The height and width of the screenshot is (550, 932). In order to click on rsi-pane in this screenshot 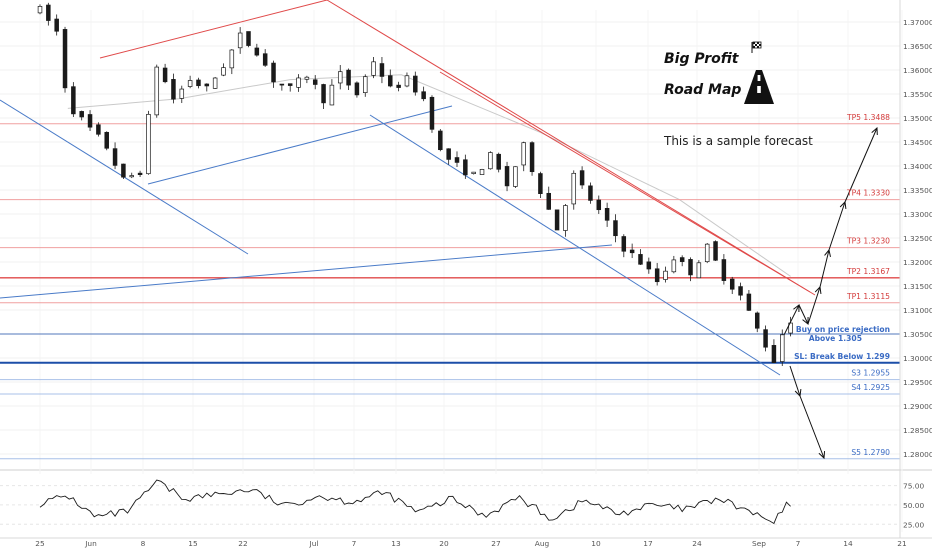, I will do `click(450, 503)`.